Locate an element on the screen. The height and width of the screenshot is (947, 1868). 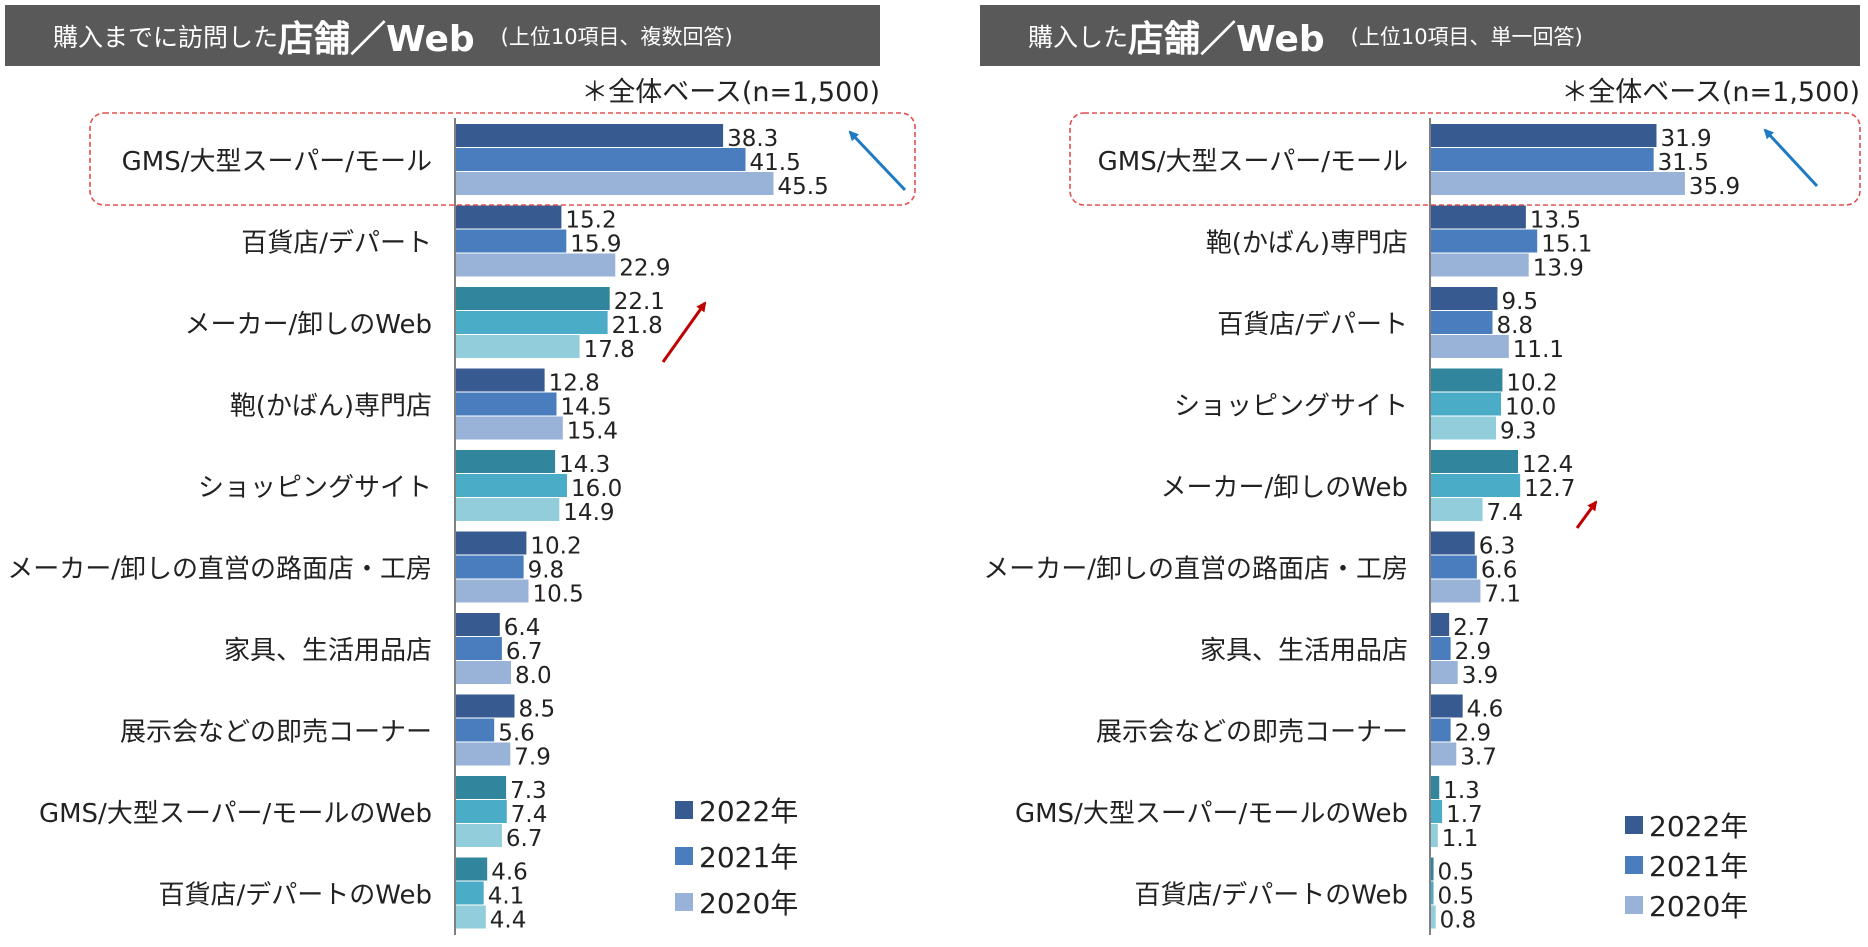
bar-group: メーカー/卸しの直営の路面店・工房 6.36.67.1 is located at coordinates (1252, 569).